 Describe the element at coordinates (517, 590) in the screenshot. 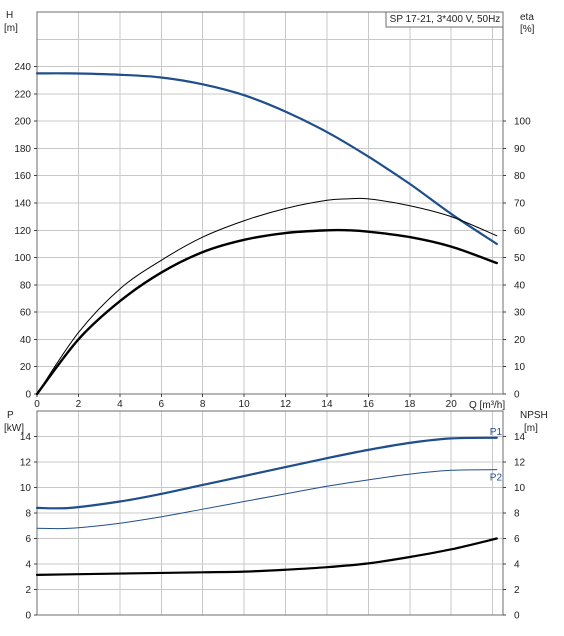

I see `npsh-tick-label: 2` at that location.